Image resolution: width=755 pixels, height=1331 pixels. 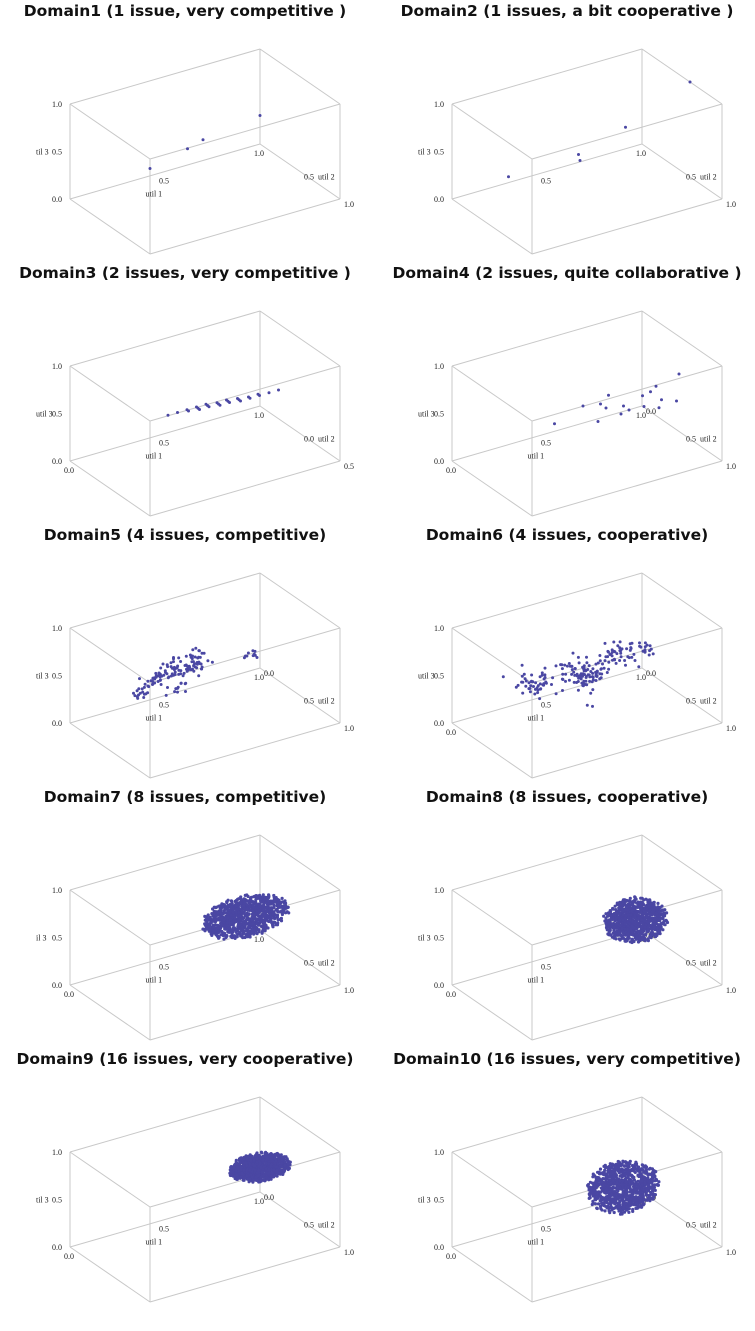 What do you see at coordinates (154, 193) in the screenshot?
I see `x-axis-label: util 1` at bounding box center [154, 193].